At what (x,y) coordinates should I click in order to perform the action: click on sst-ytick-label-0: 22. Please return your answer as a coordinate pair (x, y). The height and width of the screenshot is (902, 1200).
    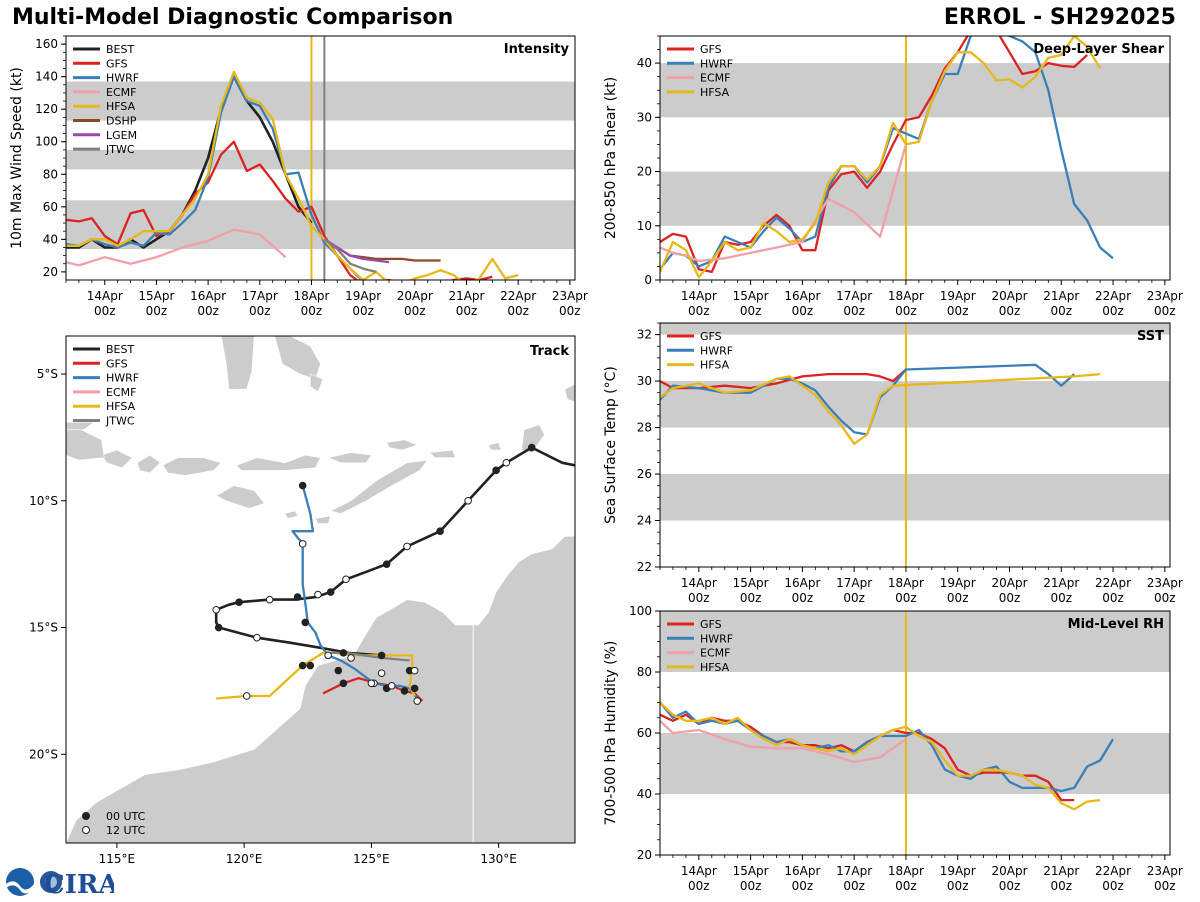
    Looking at the image, I should click on (644, 567).